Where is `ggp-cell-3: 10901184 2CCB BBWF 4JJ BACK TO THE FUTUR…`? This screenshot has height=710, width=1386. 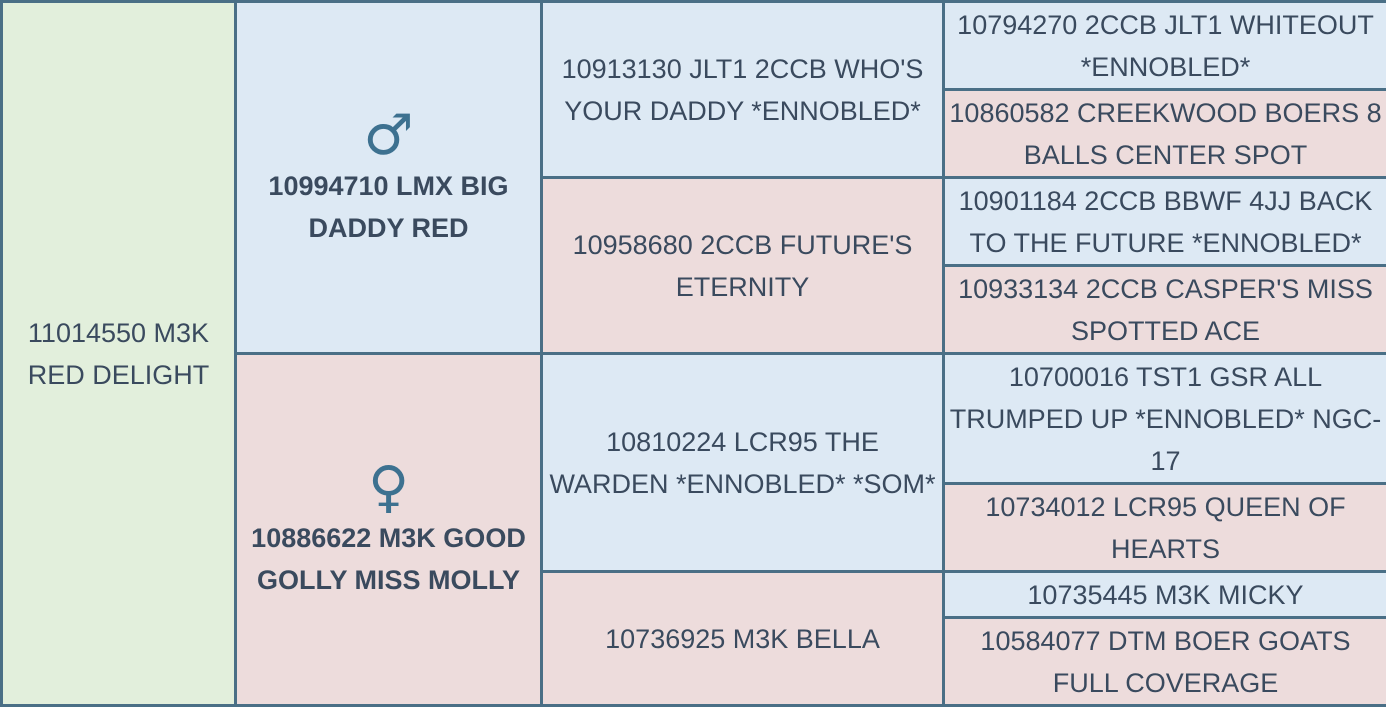
ggp-cell-3: 10901184 2CCB BBWF 4JJ BACK TO THE FUTUR… is located at coordinates (1164, 221).